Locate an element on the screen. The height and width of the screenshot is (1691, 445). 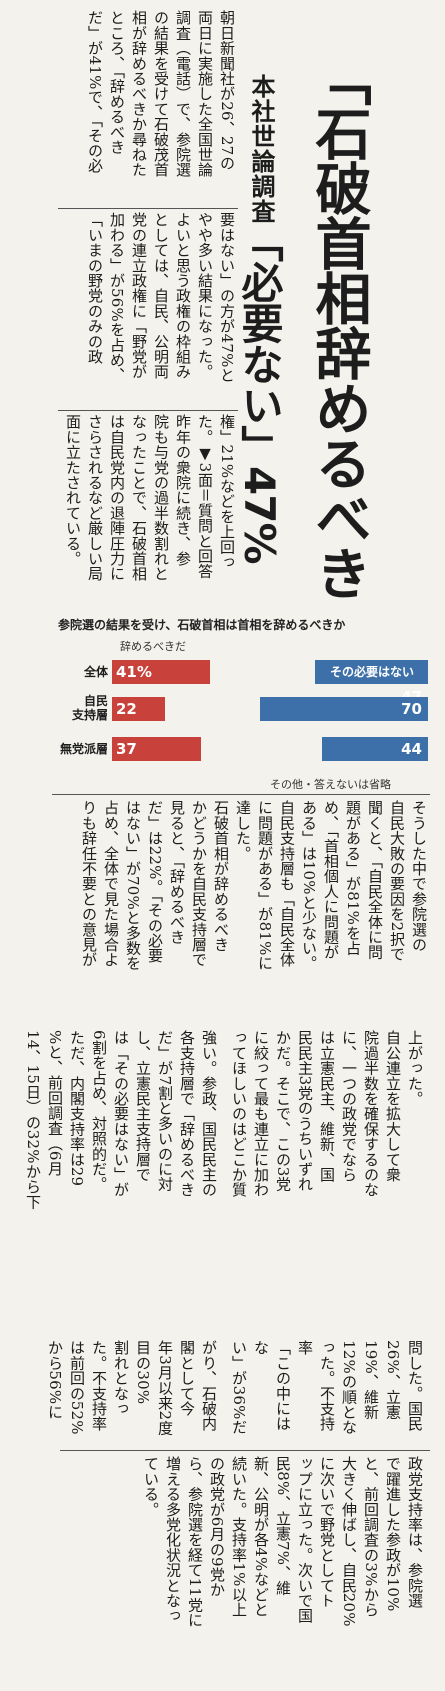
body-line: ってほしいのはどこか質 is located at coordinates (239, 1114).